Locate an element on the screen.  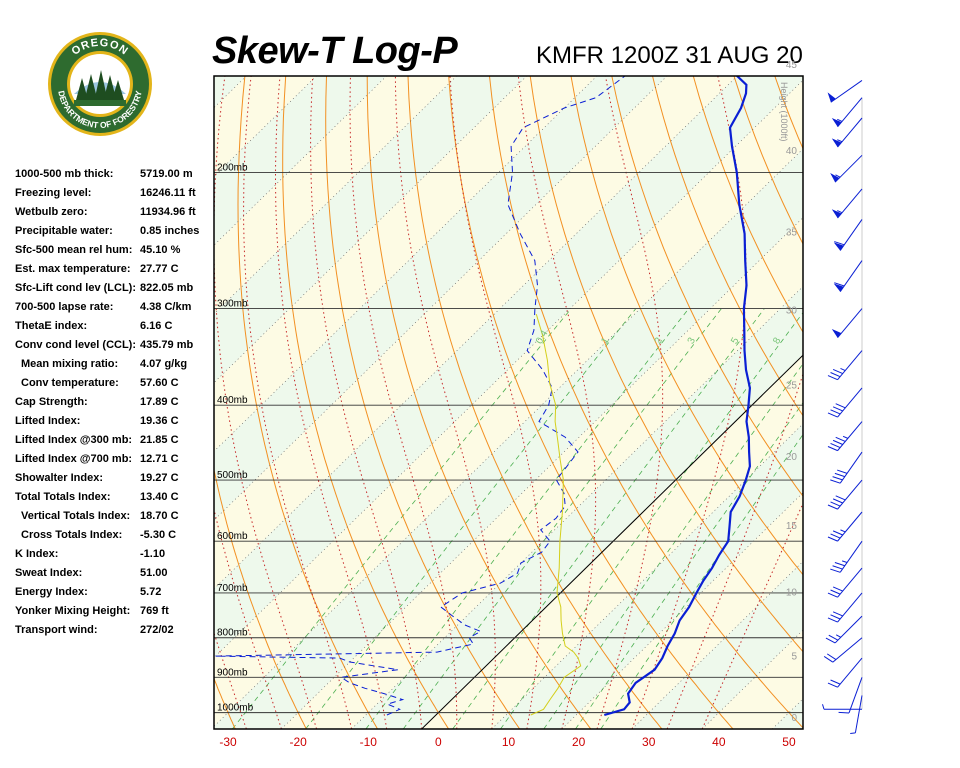
index-label: 1000-500 mb thick: is located at coordinates (64, 174).